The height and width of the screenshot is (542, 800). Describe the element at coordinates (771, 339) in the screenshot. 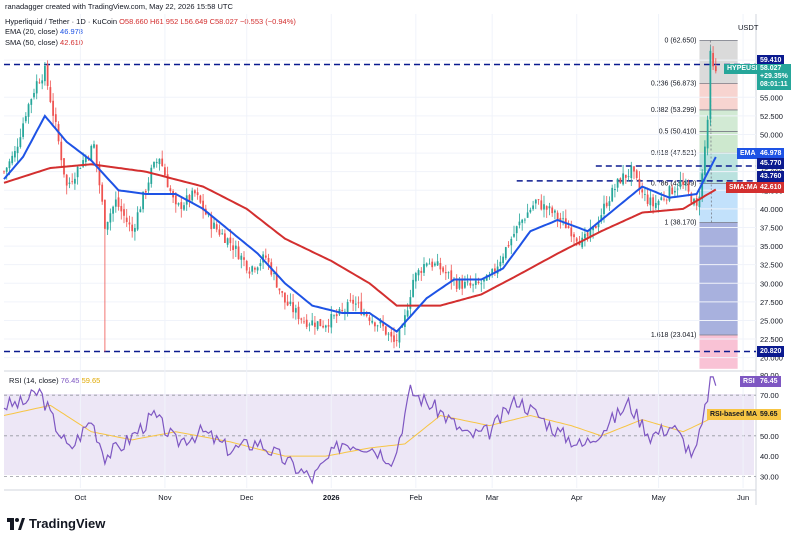

I see `price-tick-label: 22.500` at that location.